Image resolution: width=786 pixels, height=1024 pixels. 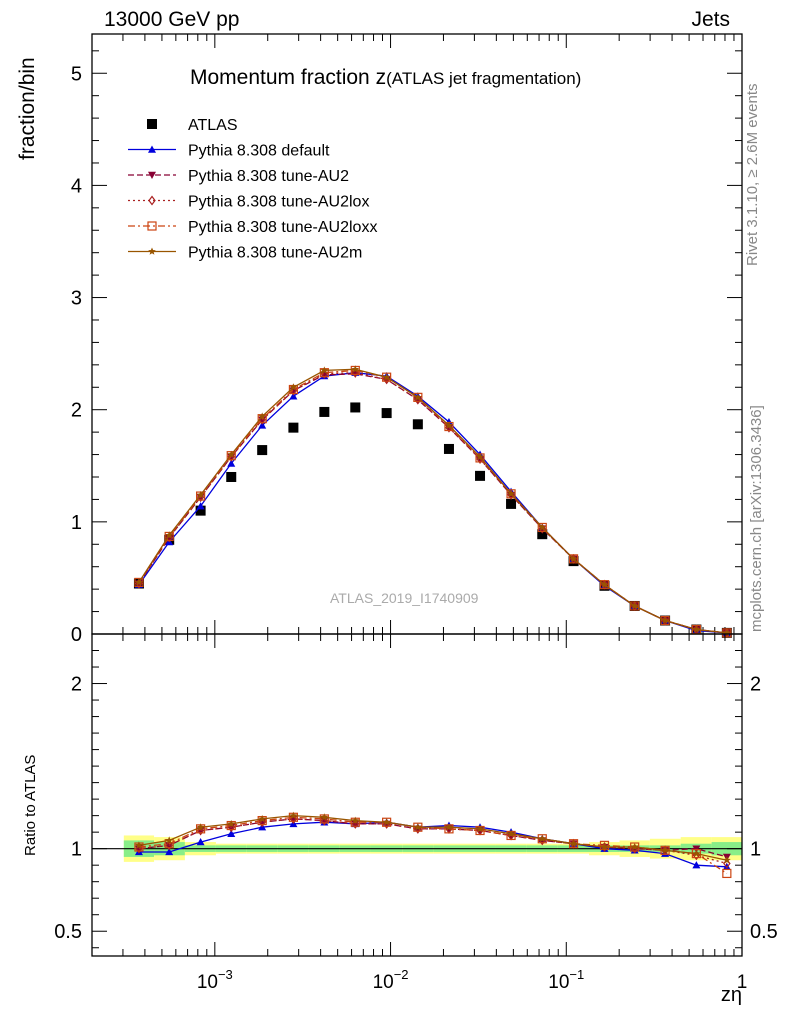 I want to click on ratio-y-tick-label: 2, so click(x=76, y=685).